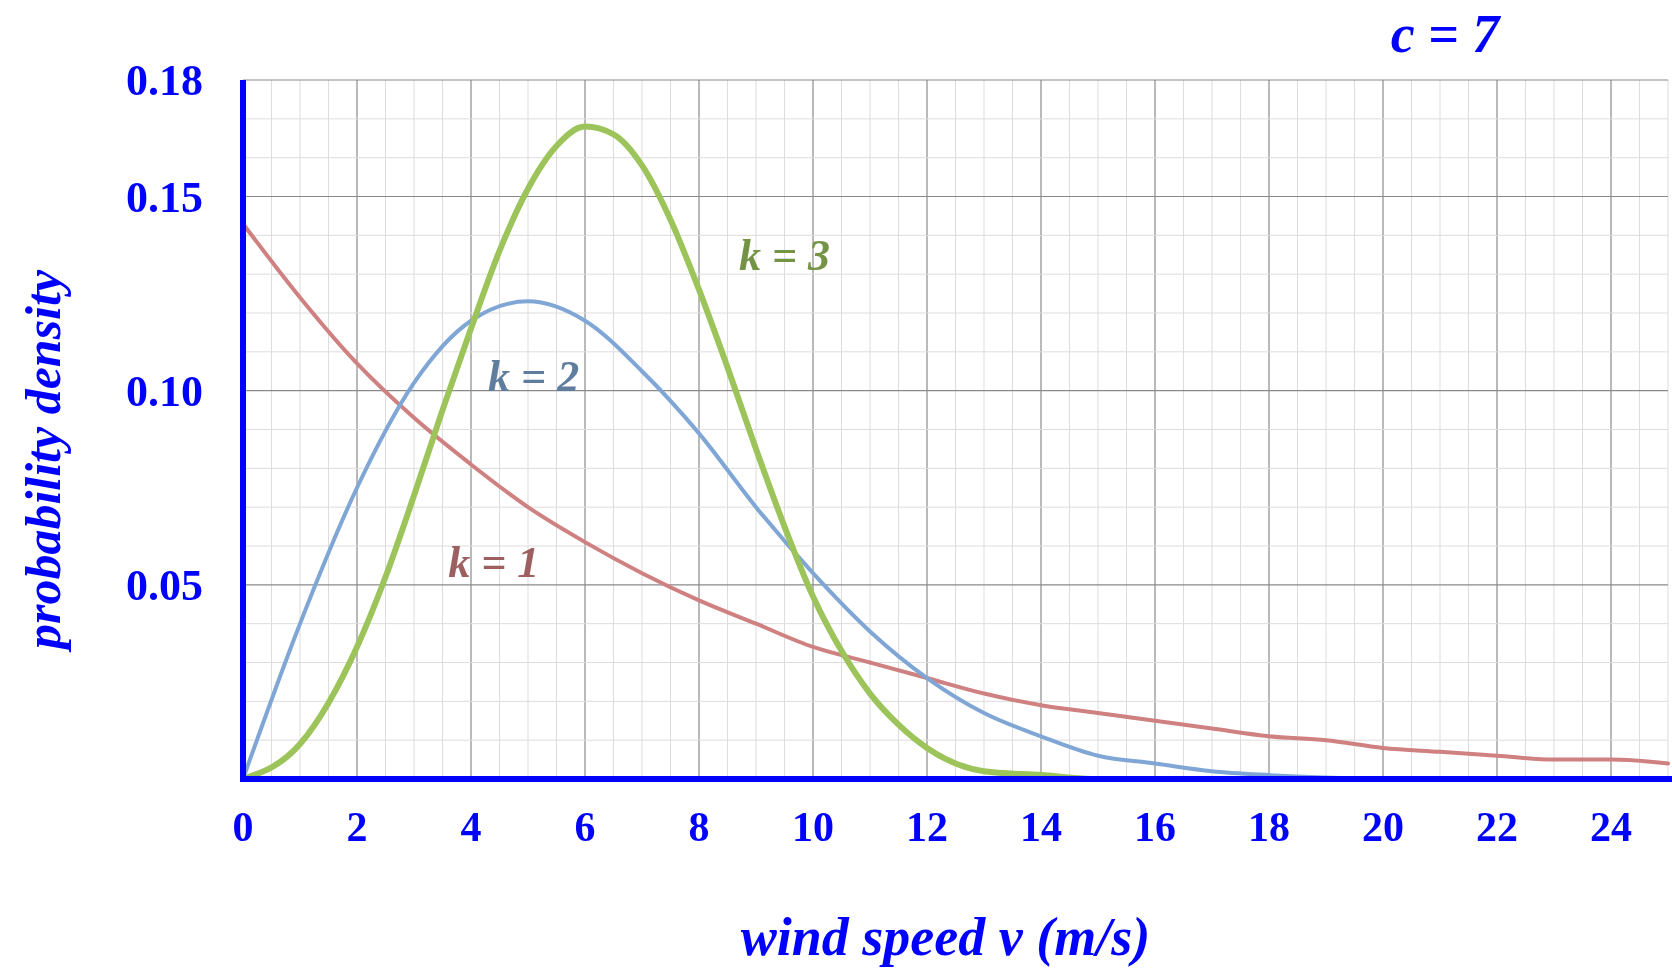 The width and height of the screenshot is (1672, 971). I want to click on x-tick-label: 16, so click(1155, 827).